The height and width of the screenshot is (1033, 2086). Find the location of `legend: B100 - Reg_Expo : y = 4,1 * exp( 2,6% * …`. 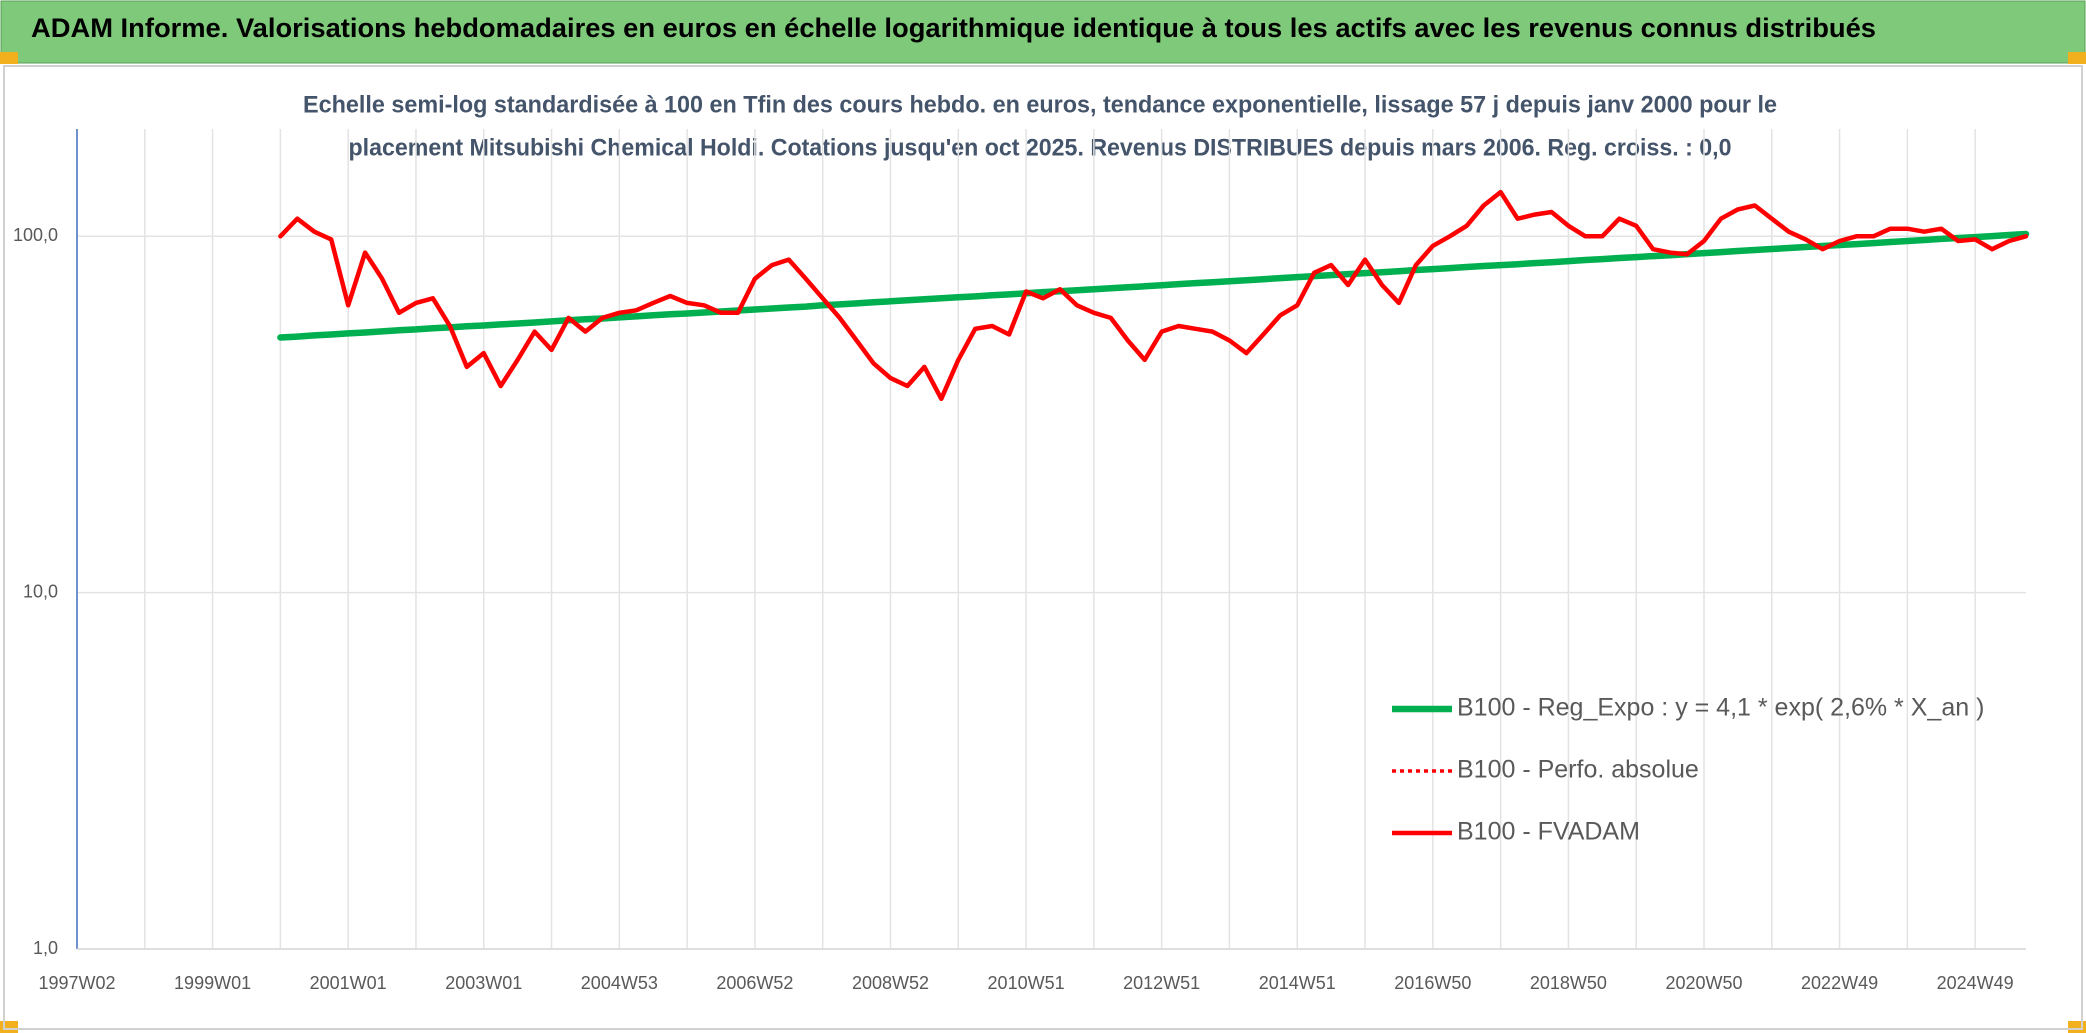

legend: B100 - Reg_Expo : y = 4,1 * exp( 2,6% * … is located at coordinates (1688, 770).